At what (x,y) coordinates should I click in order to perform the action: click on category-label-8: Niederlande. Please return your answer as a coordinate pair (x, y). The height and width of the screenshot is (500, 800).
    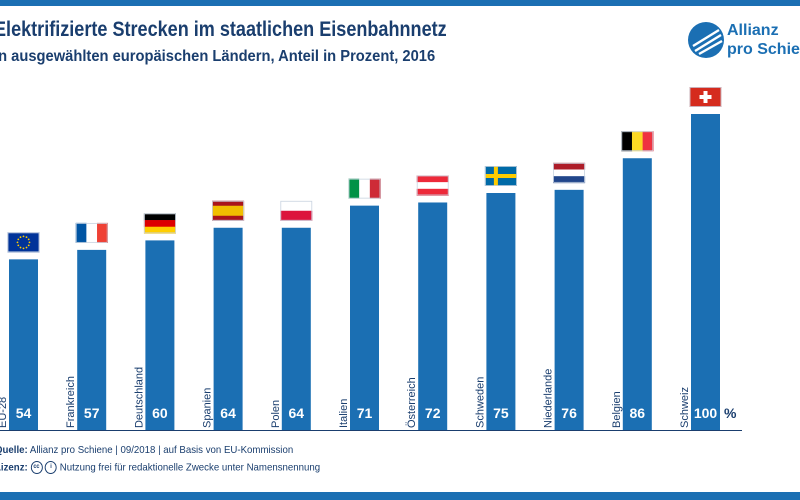
    Looking at the image, I should click on (549, 398).